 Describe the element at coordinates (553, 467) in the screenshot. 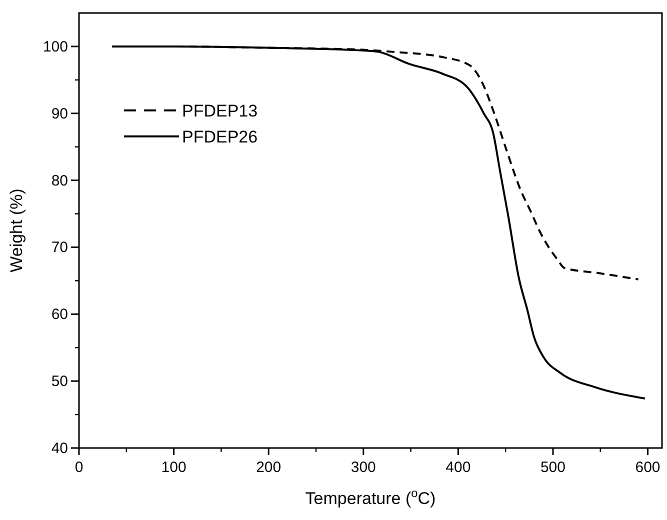

I see `x-tick-label: 500` at that location.